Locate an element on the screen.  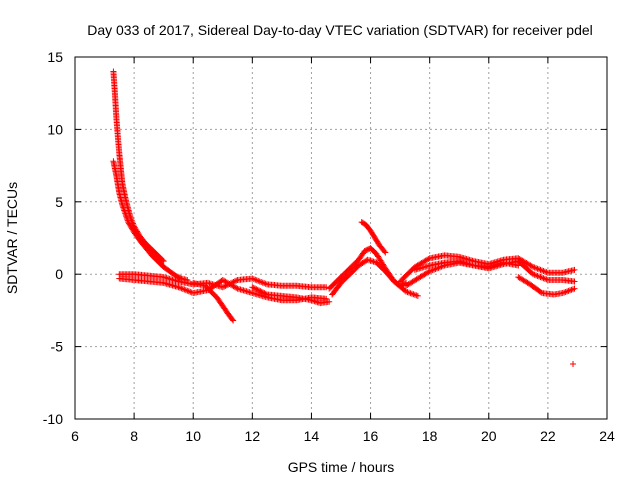
y-tick-label: 0 is located at coordinates (59, 274).